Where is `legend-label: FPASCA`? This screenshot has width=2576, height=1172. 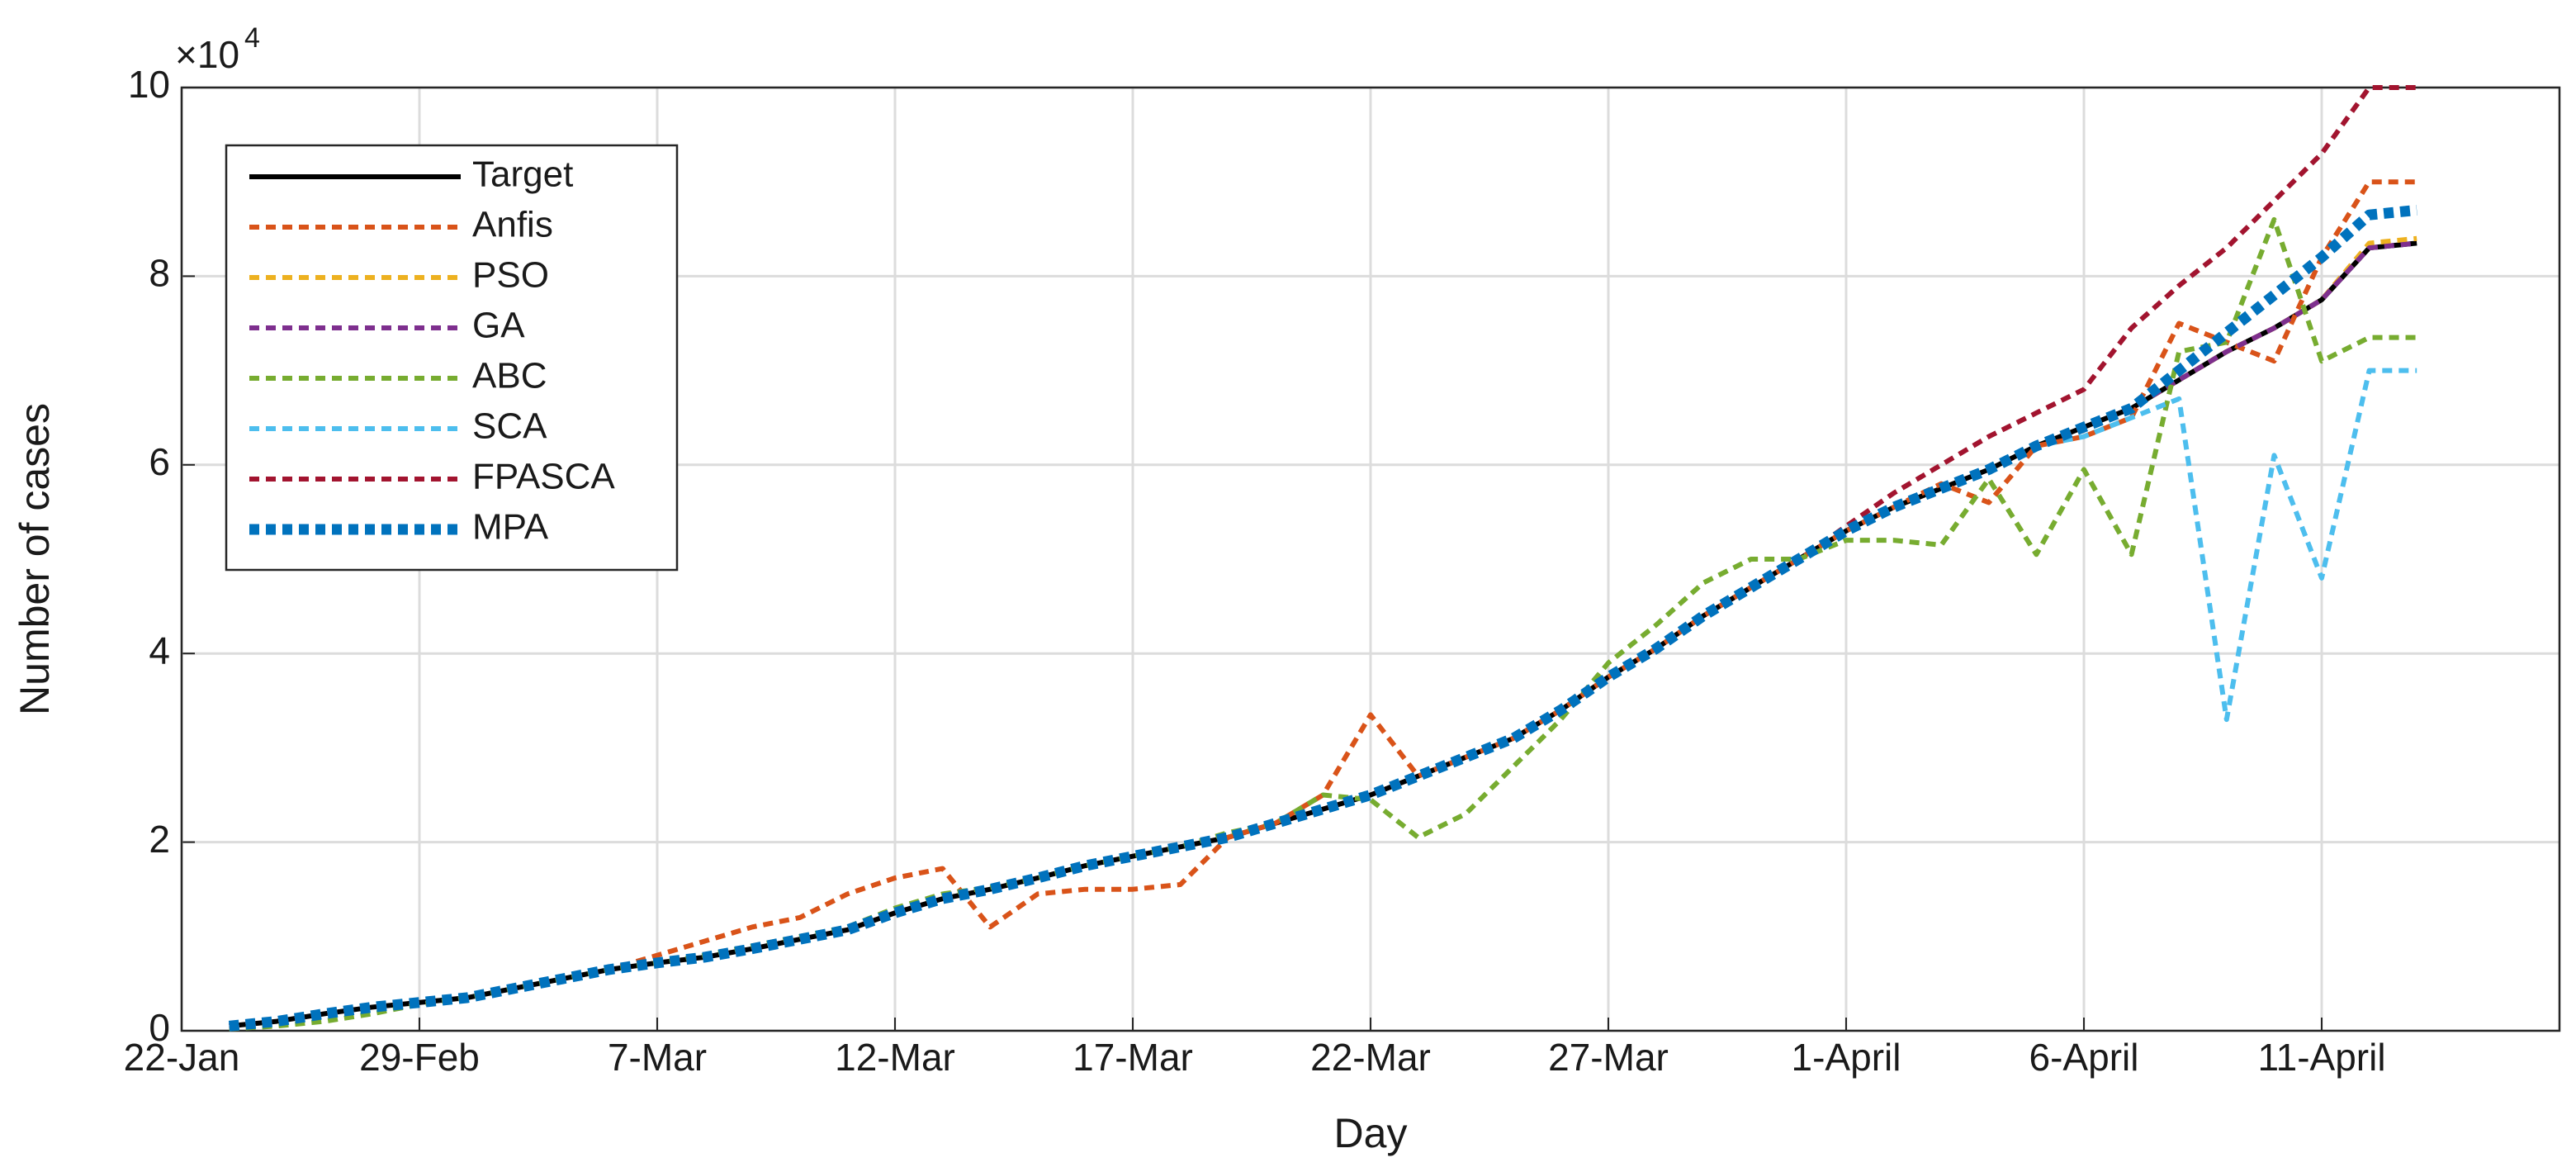 legend-label: FPASCA is located at coordinates (543, 477).